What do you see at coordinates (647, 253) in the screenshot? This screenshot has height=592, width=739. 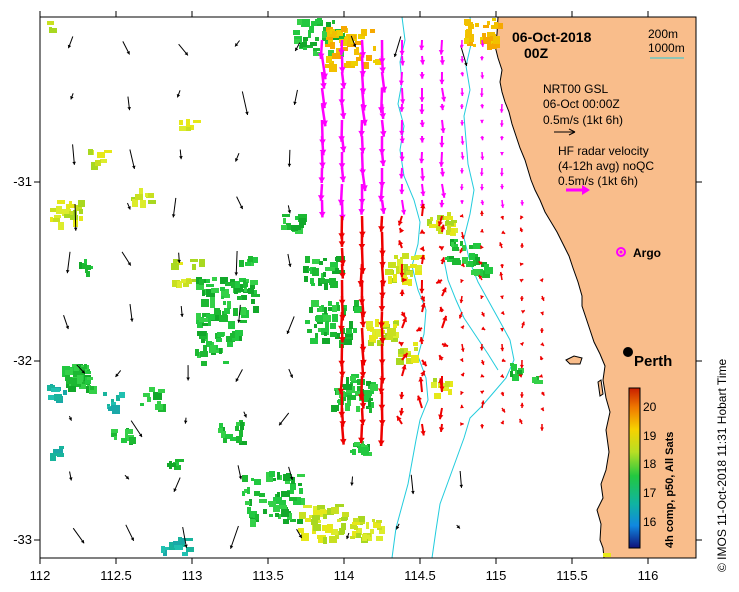 I see `argo-label: Argo` at bounding box center [647, 253].